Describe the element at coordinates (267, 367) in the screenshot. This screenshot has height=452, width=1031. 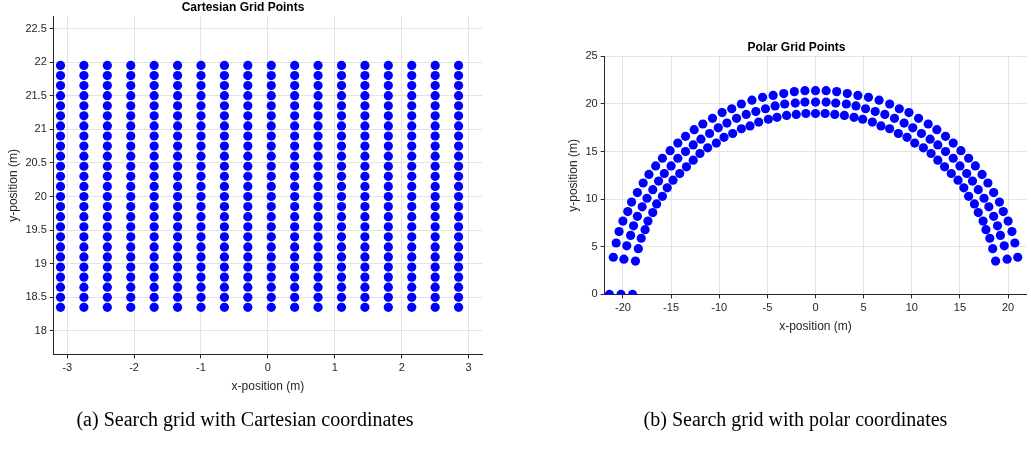
I see `x-tick-label: 0` at that location.